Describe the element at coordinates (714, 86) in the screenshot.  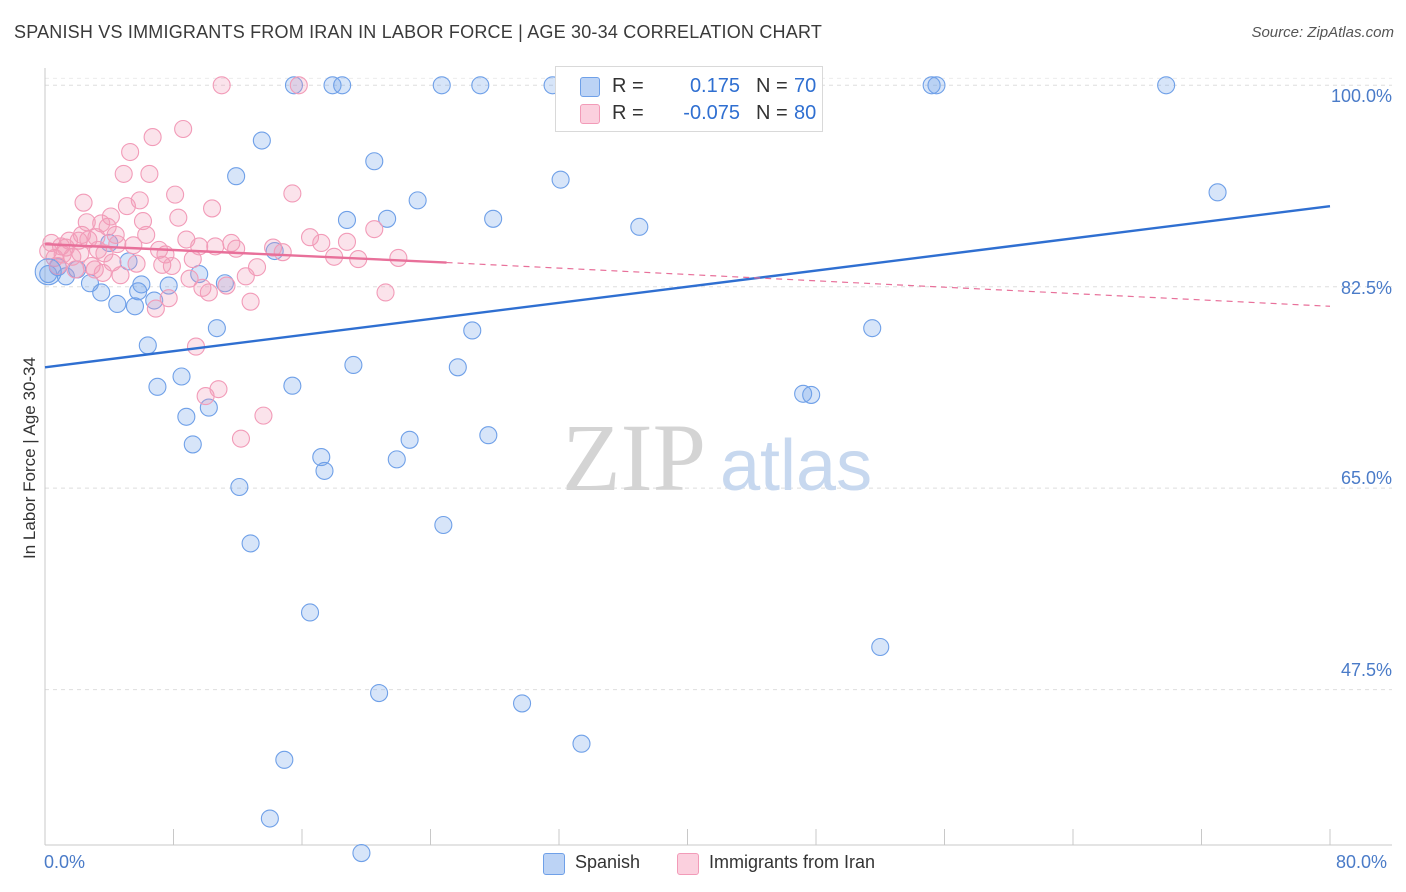
I see `legend-r-value: 0.175` at that location.